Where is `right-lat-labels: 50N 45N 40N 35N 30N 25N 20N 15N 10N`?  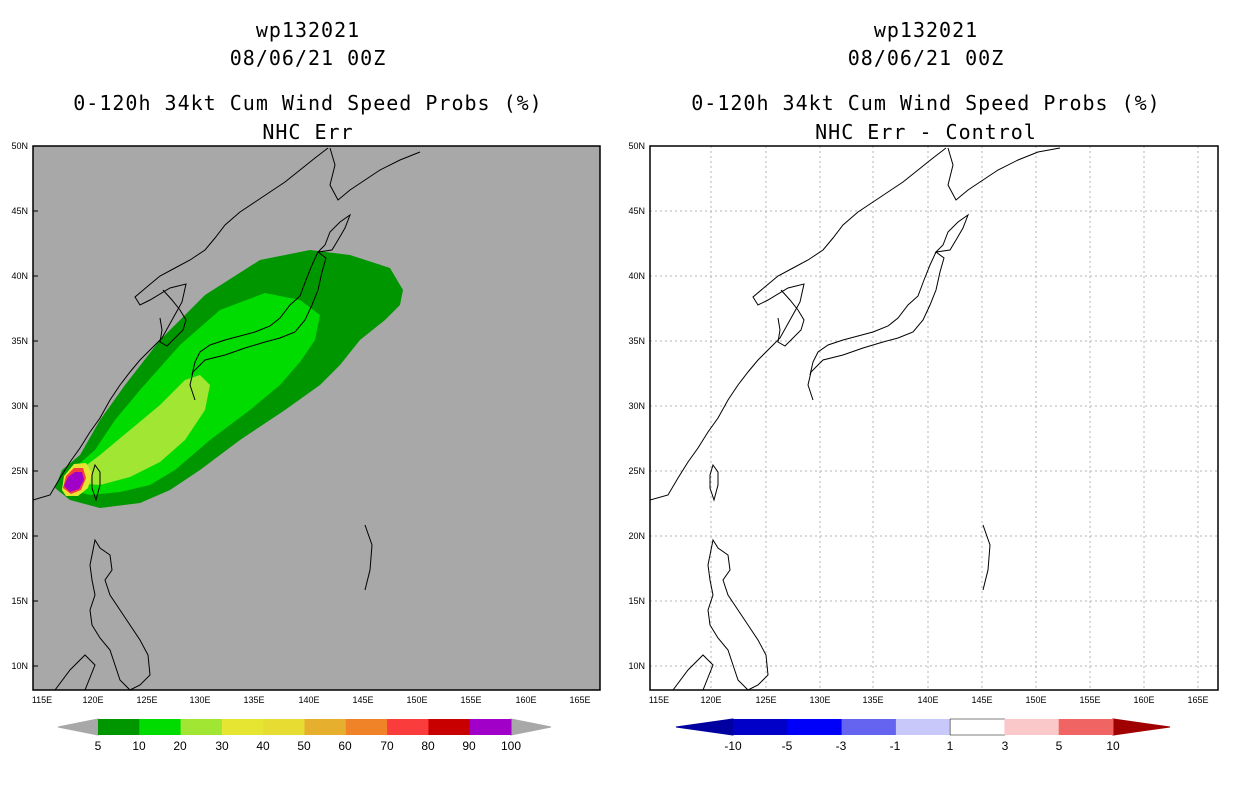
right-lat-labels: 50N 45N 40N 35N 30N 25N 20N 15N 10N is located at coordinates (636, 406).